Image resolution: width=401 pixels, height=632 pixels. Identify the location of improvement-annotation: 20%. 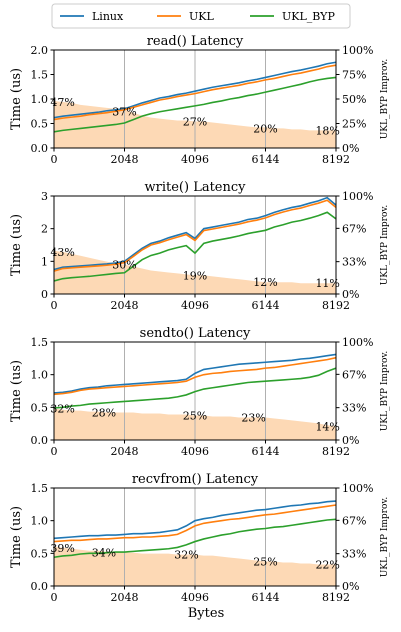
(265, 128).